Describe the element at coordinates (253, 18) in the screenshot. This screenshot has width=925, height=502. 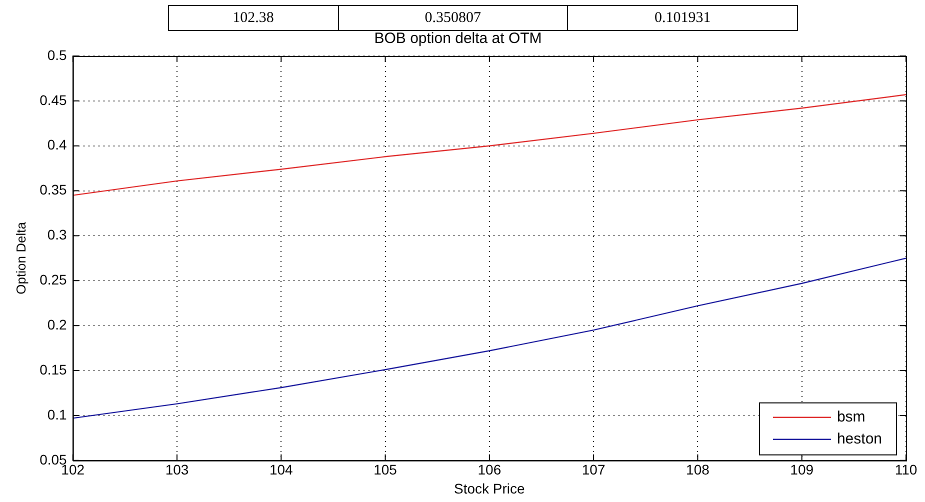
I see `text: 102.38` at that location.